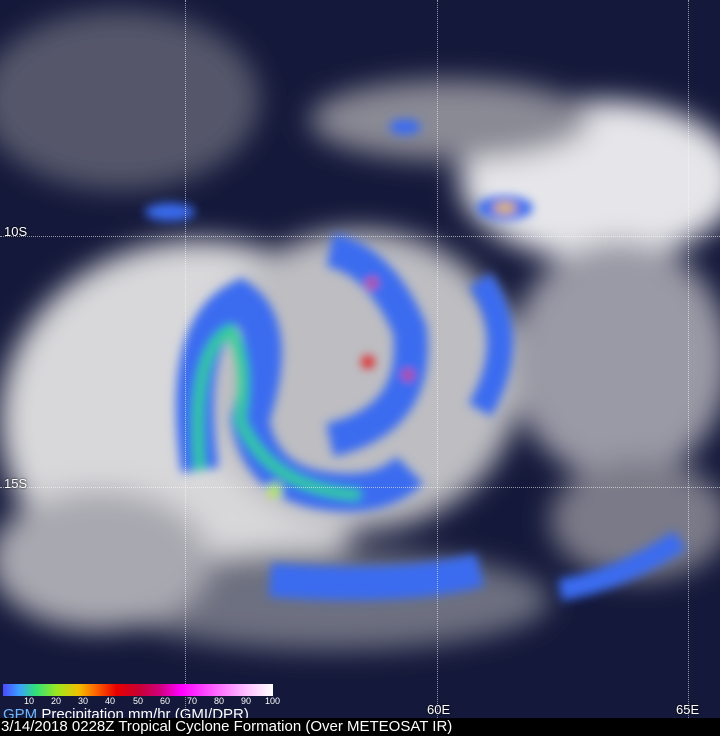 The height and width of the screenshot is (736, 720). Describe the element at coordinates (219, 701) in the screenshot. I see `legend-tick: 80` at that location.